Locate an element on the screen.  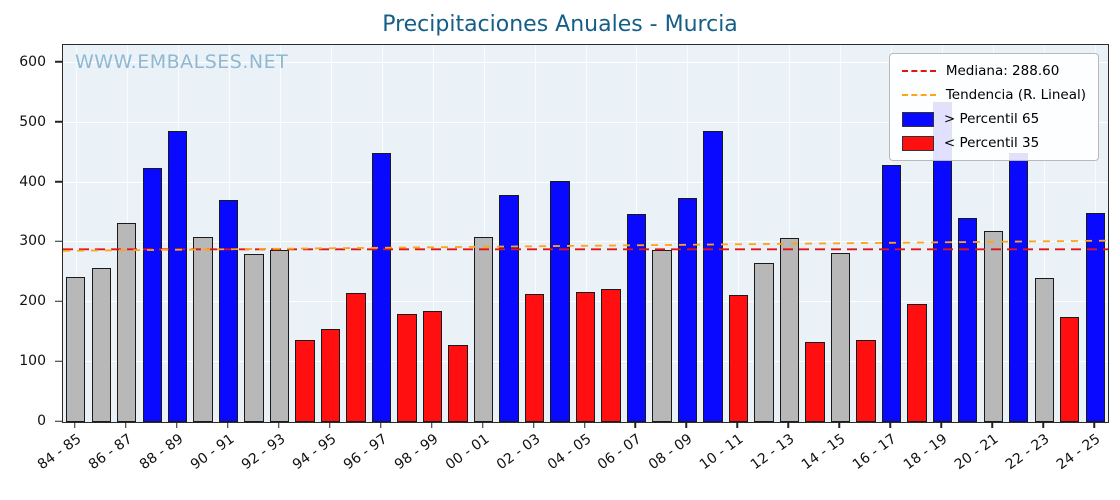
x-tick-label: 22 - 23 is located at coordinates (1028, 452).